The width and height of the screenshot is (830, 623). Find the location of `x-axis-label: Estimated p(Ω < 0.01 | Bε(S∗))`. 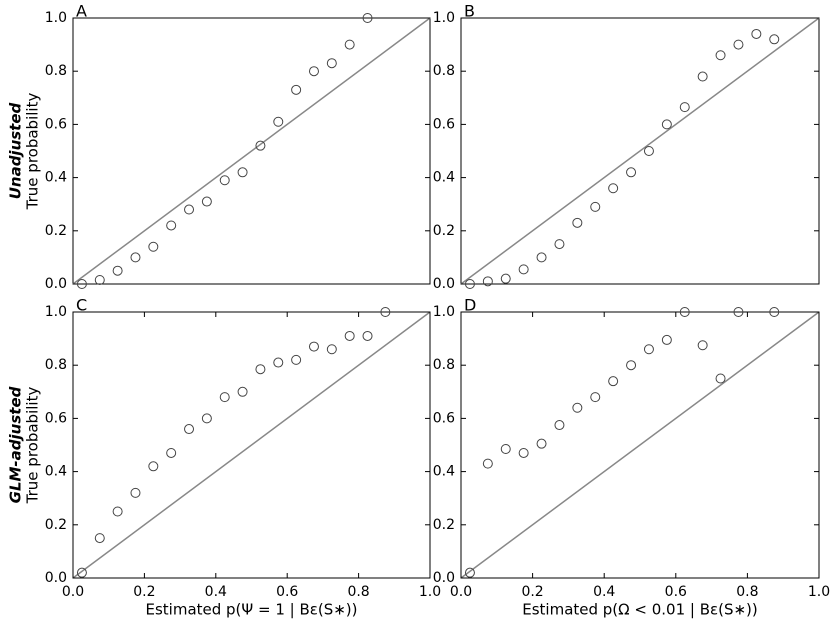

x-axis-label: Estimated p(Ω < 0.01 | Bε(S∗)) is located at coordinates (640, 610).